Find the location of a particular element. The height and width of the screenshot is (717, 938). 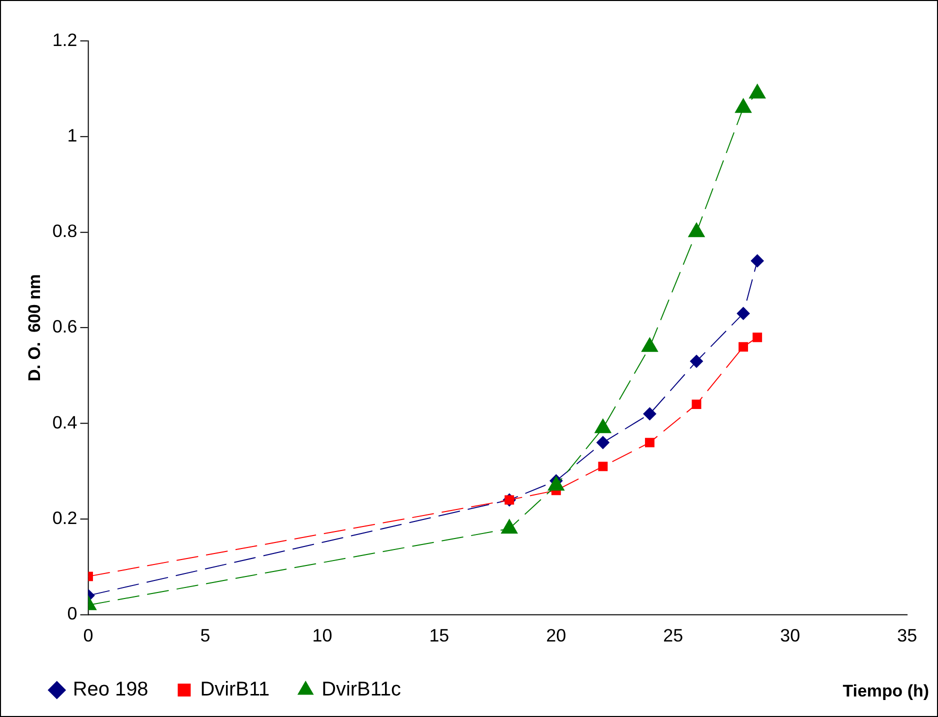

legend-label: Reo 198 is located at coordinates (110, 689).